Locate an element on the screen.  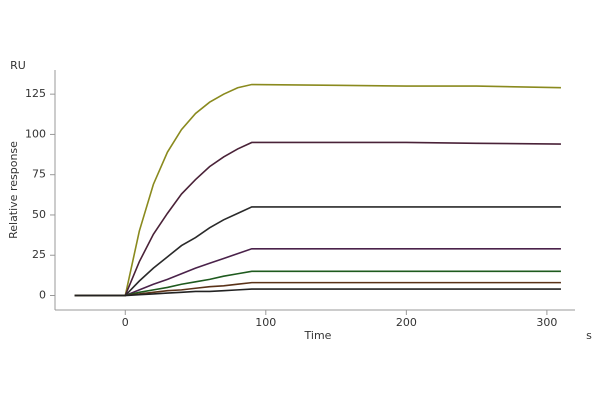
x-tick-label: 0 is located at coordinates (125, 322).